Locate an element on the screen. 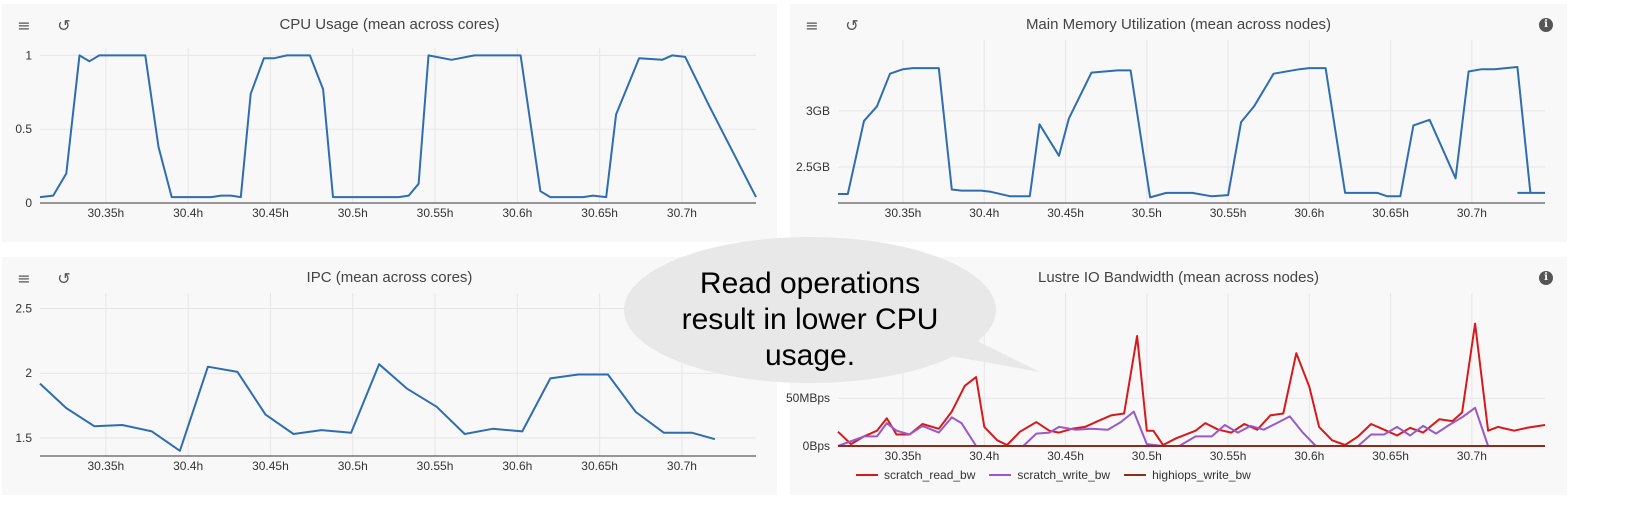 This screenshot has height=526, width=1632. callout-line: Read operations is located at coordinates (810, 283).